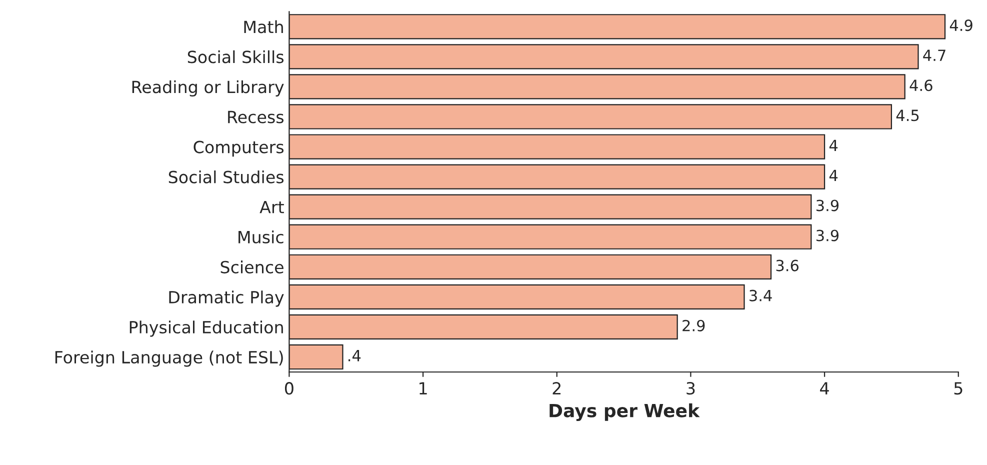 The image size is (987, 465). Describe the element at coordinates (272, 207) in the screenshot. I see `y-tick-label: Art` at that location.